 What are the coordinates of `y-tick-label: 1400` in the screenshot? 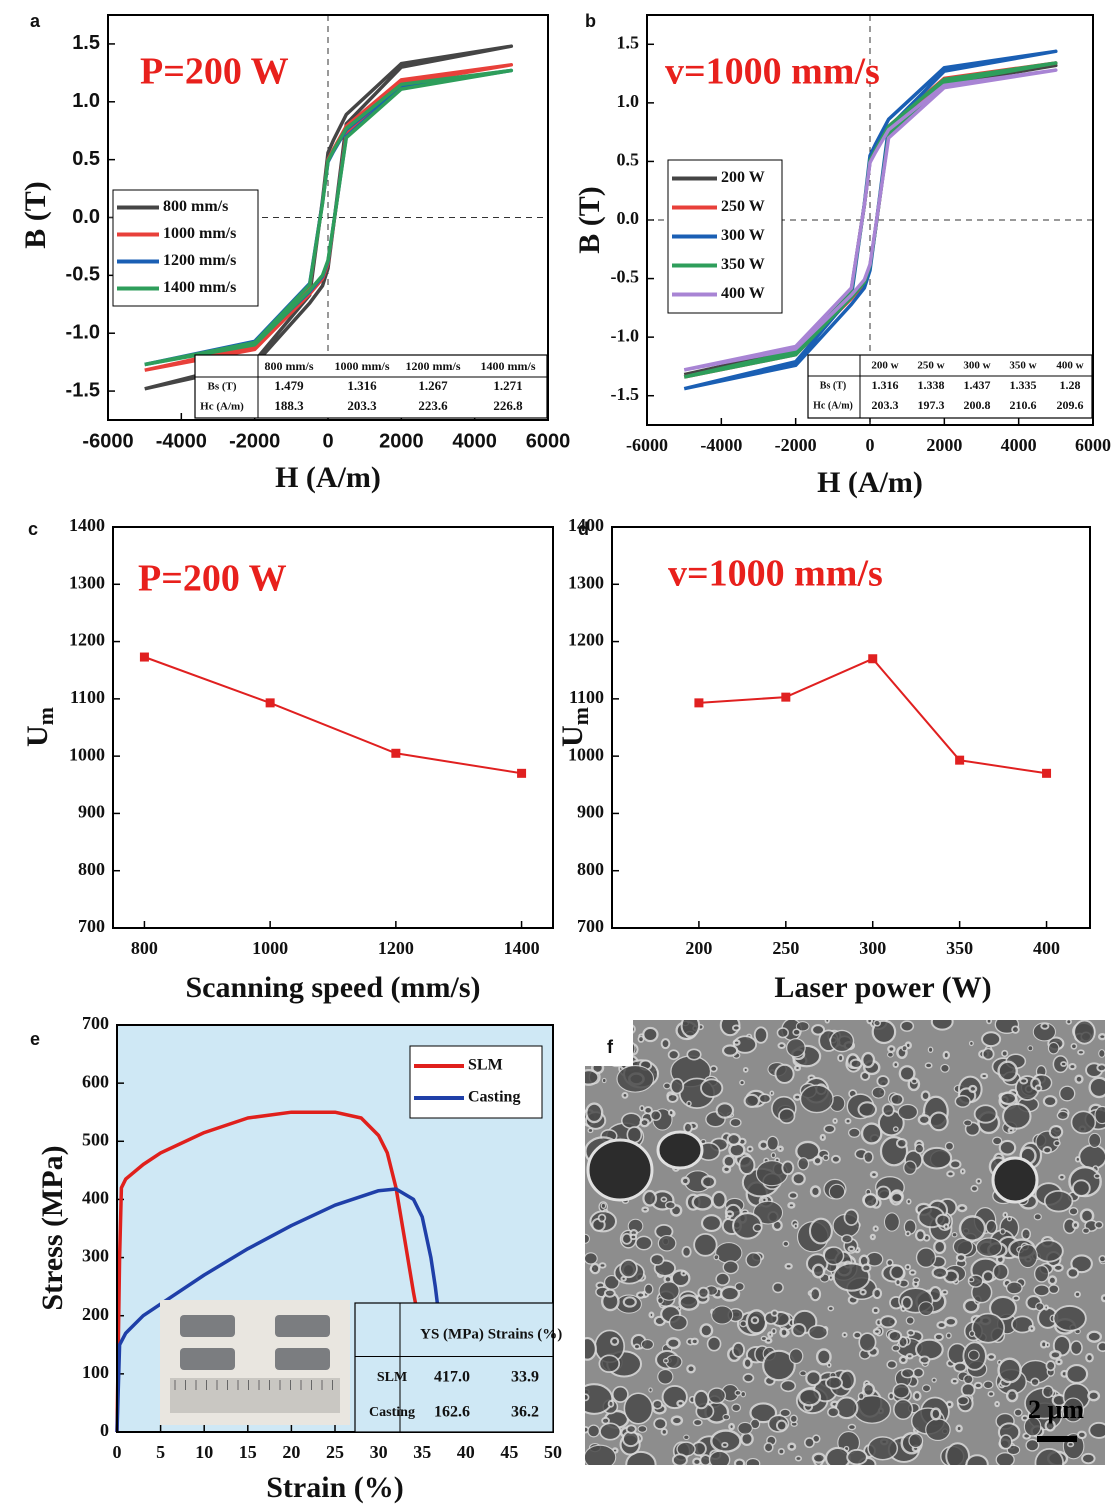 It's located at (87, 525).